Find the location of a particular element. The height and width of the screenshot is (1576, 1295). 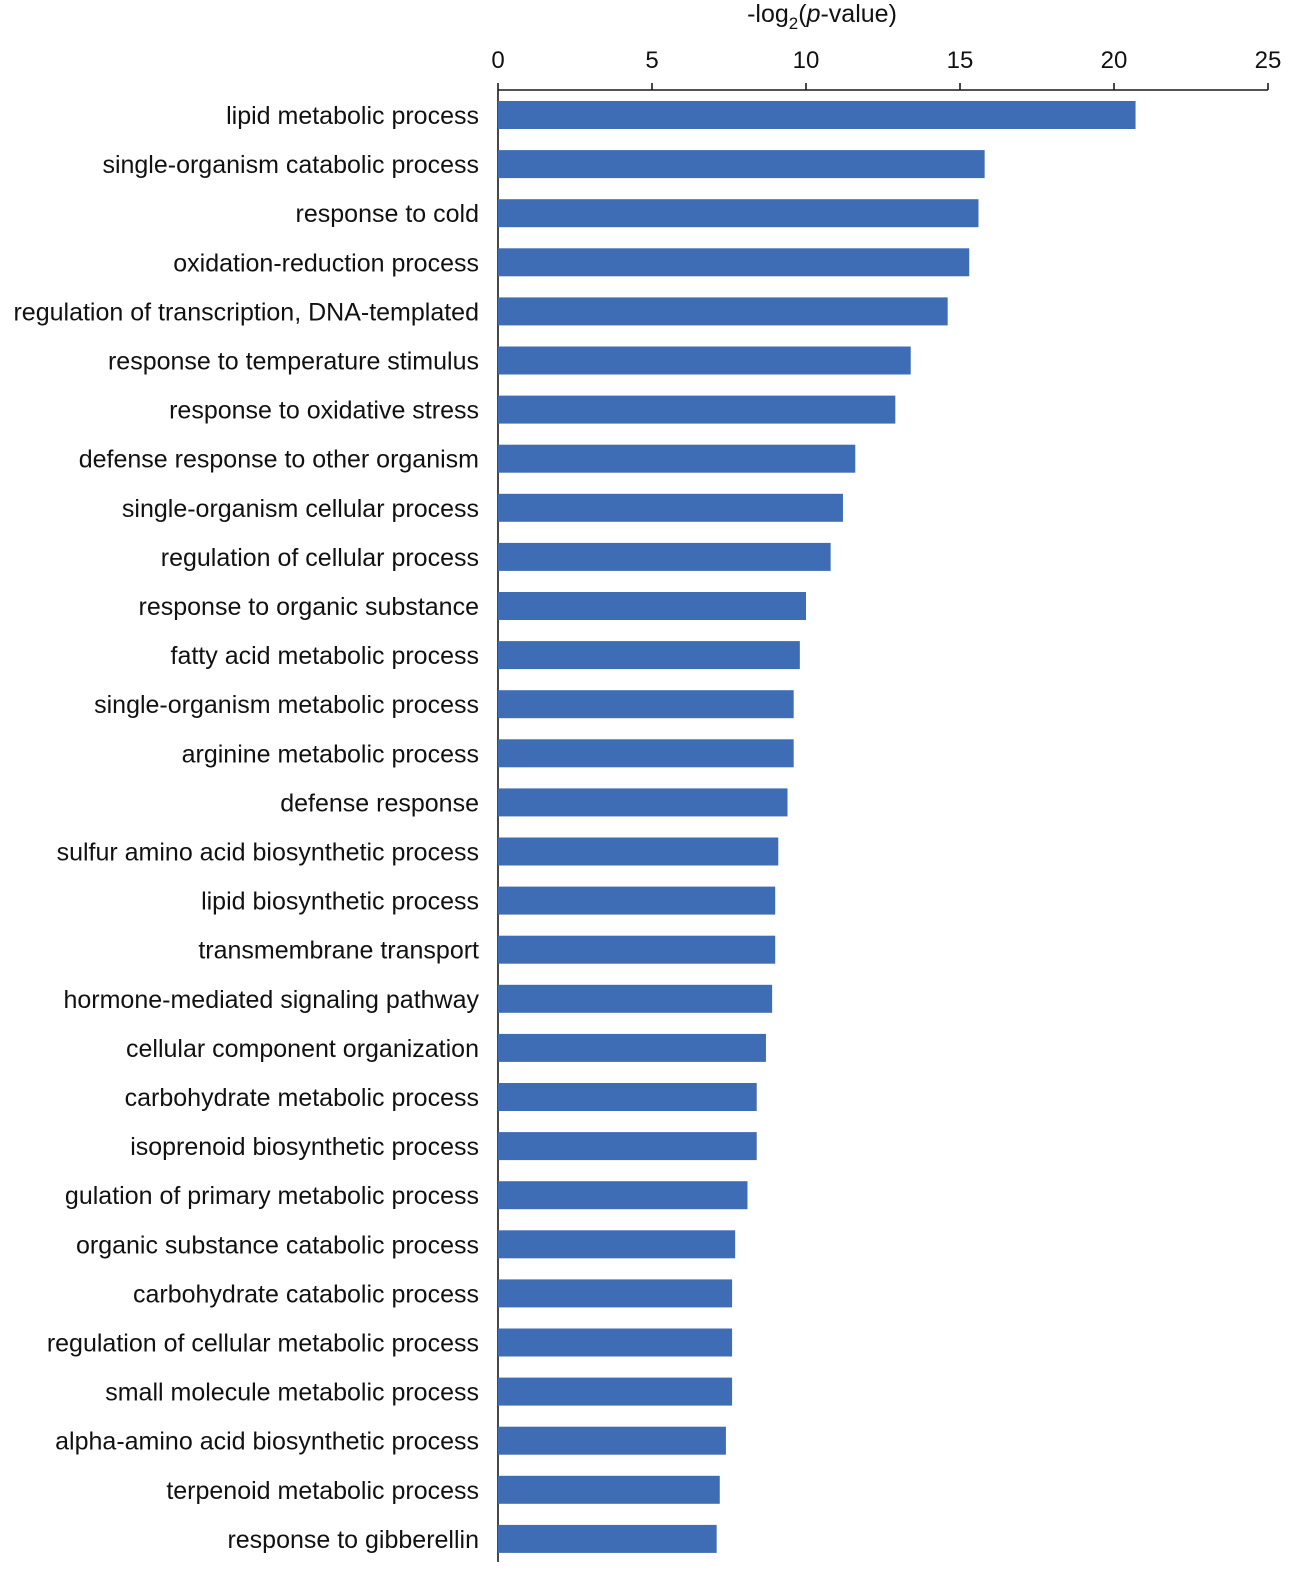

category-label: fatty acid metabolic process is located at coordinates (325, 656).